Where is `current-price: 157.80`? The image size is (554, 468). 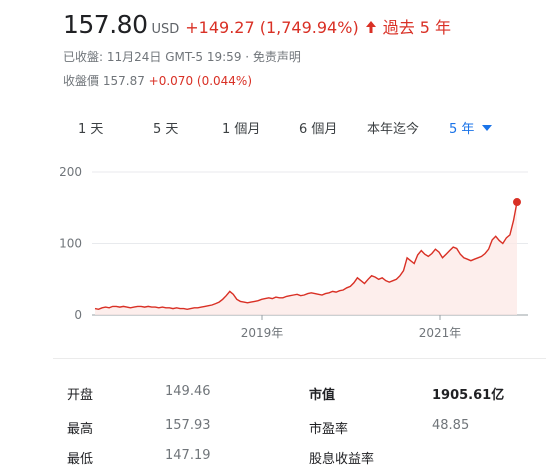
current-price: 157.80 is located at coordinates (105, 24).